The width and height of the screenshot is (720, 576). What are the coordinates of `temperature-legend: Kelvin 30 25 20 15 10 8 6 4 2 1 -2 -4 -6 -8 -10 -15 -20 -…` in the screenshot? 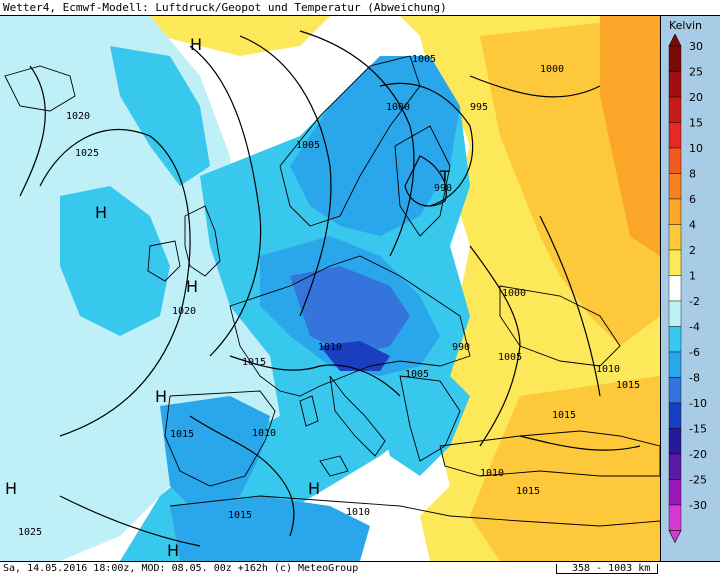 It's located at (690, 288).